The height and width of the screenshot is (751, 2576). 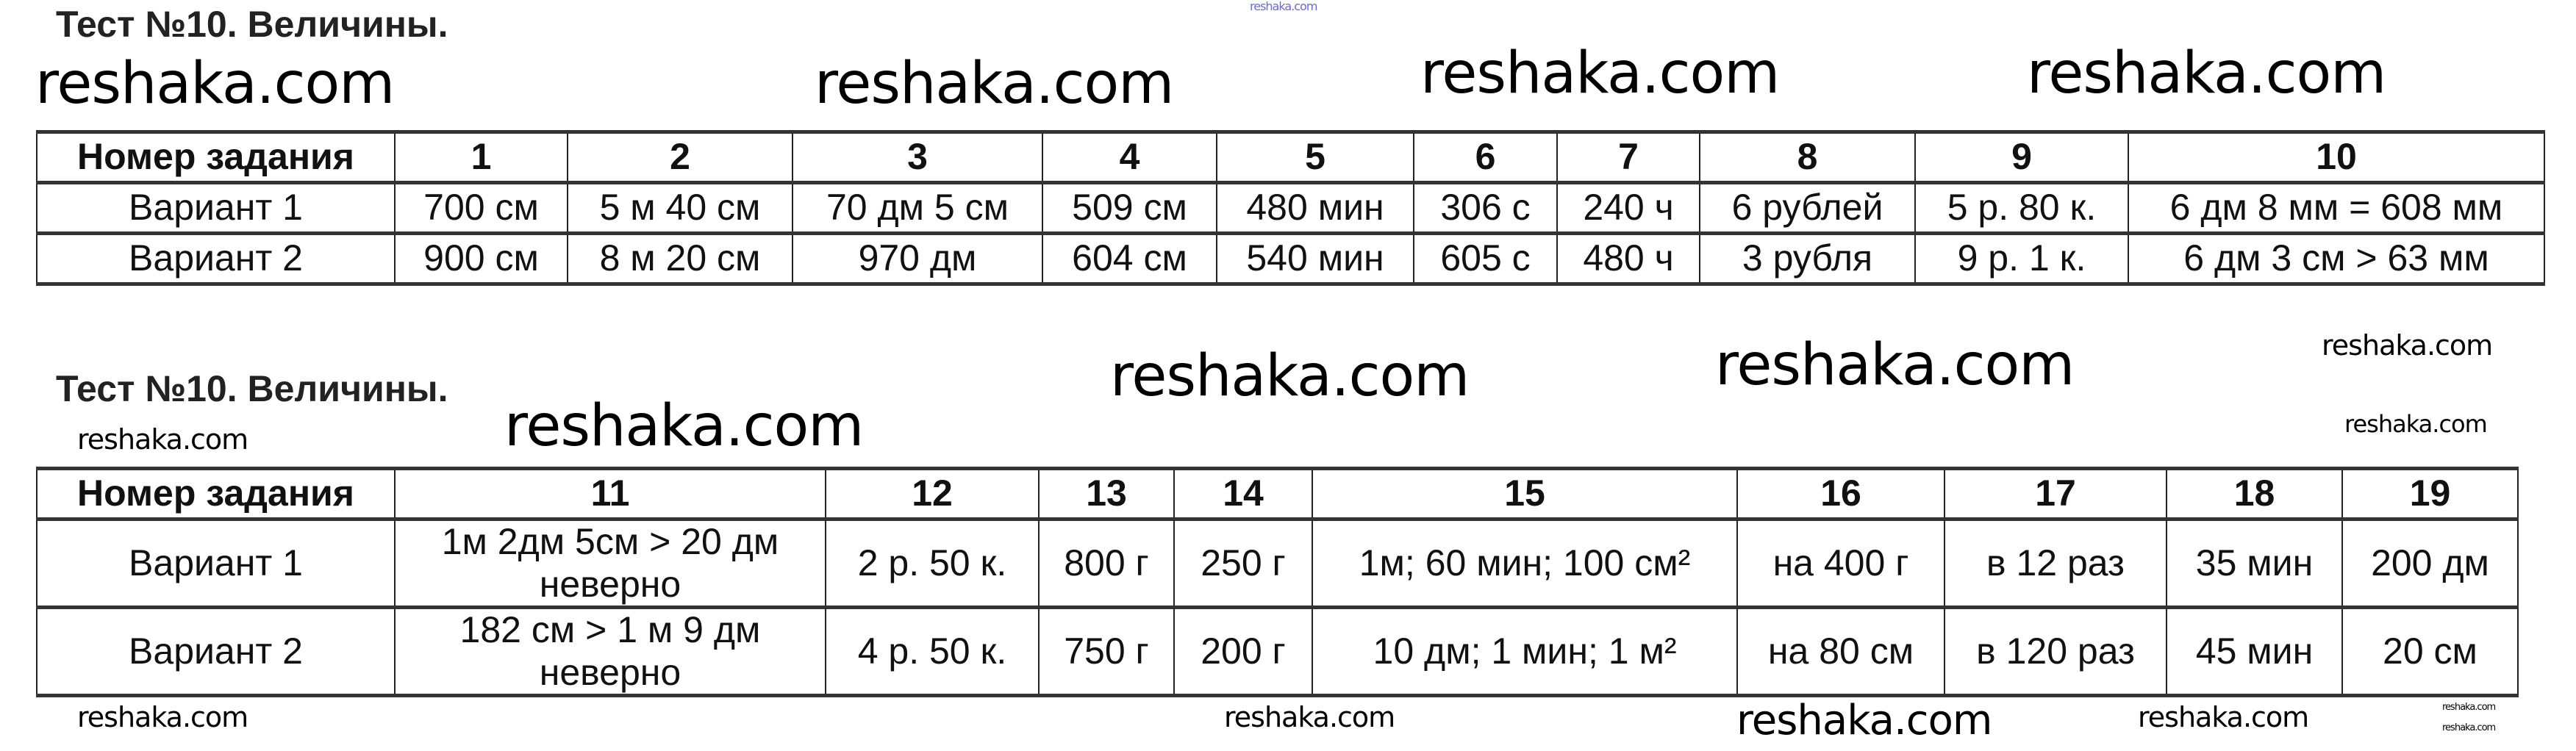 I want to click on answer-cell: 8 м 20 см, so click(x=680, y=258).